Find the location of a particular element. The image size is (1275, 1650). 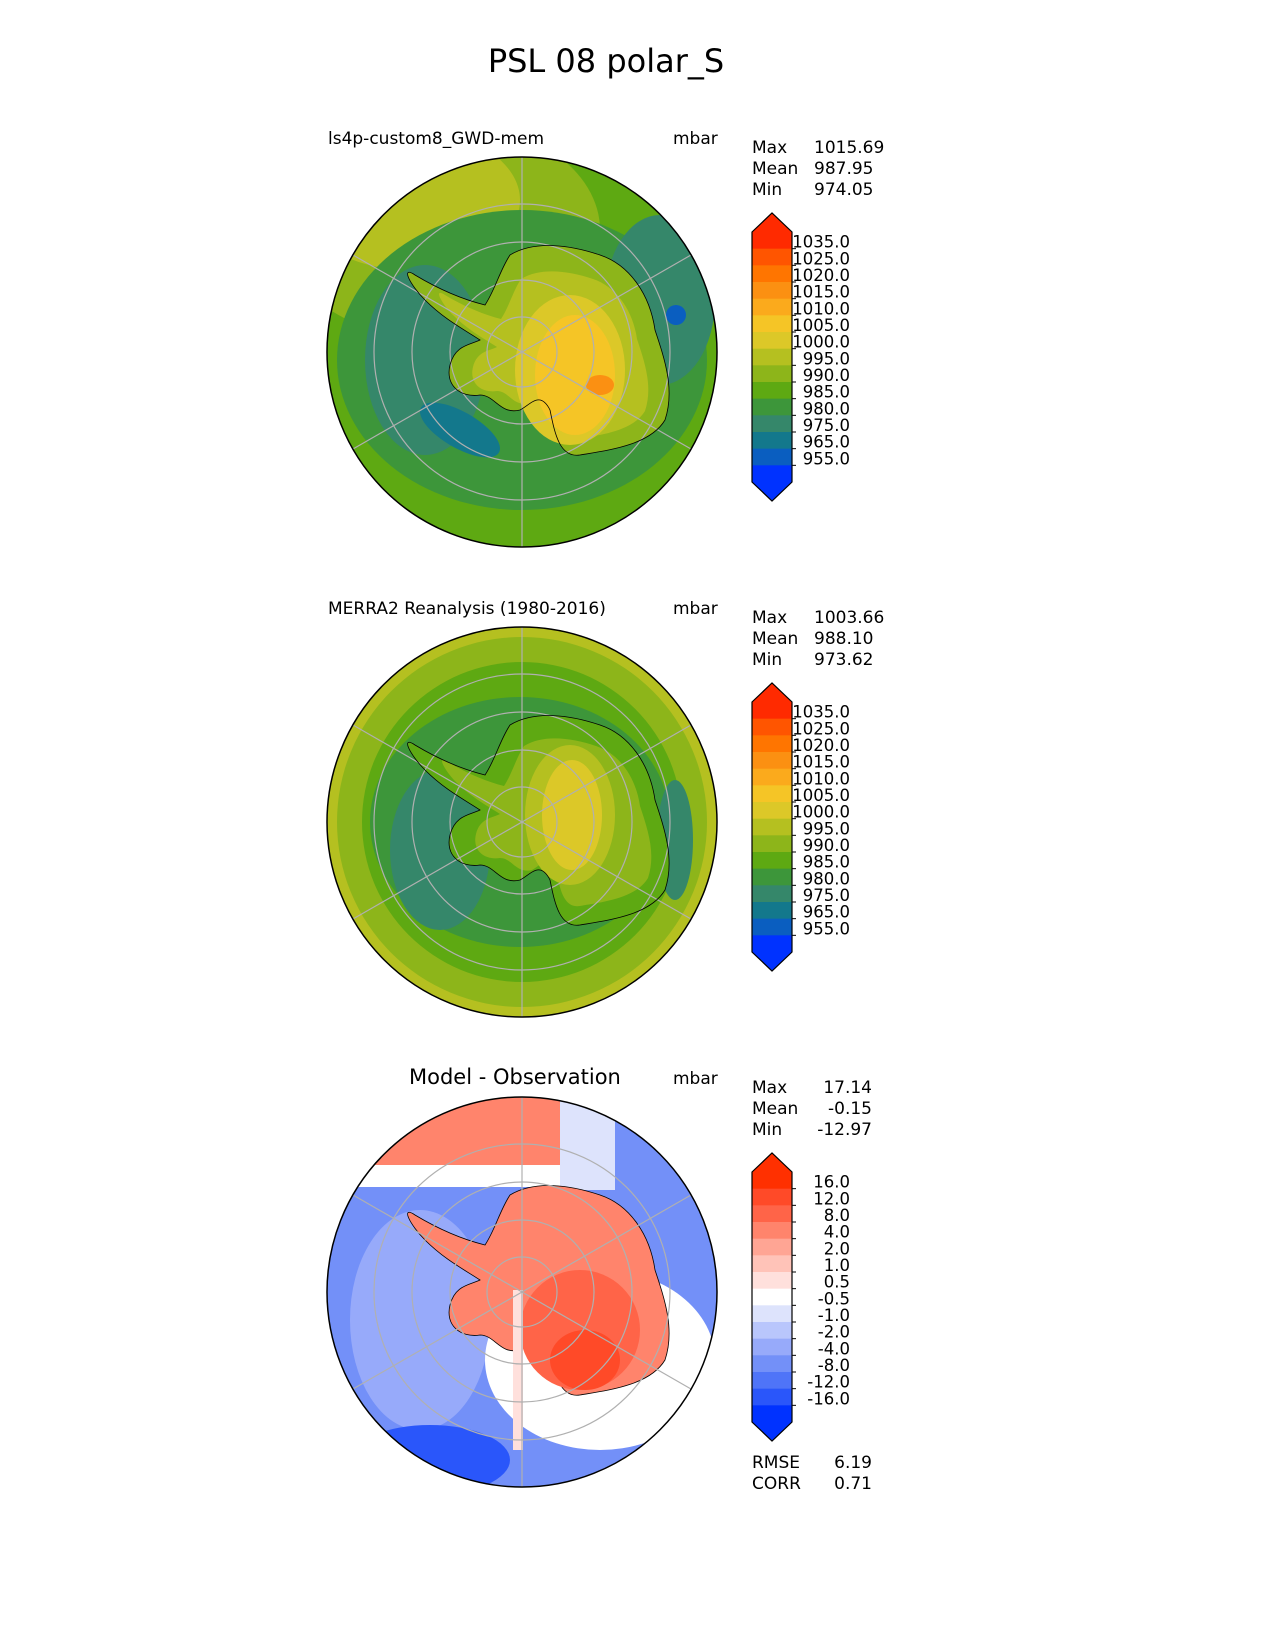

metric-label: CORR is located at coordinates (776, 1484).